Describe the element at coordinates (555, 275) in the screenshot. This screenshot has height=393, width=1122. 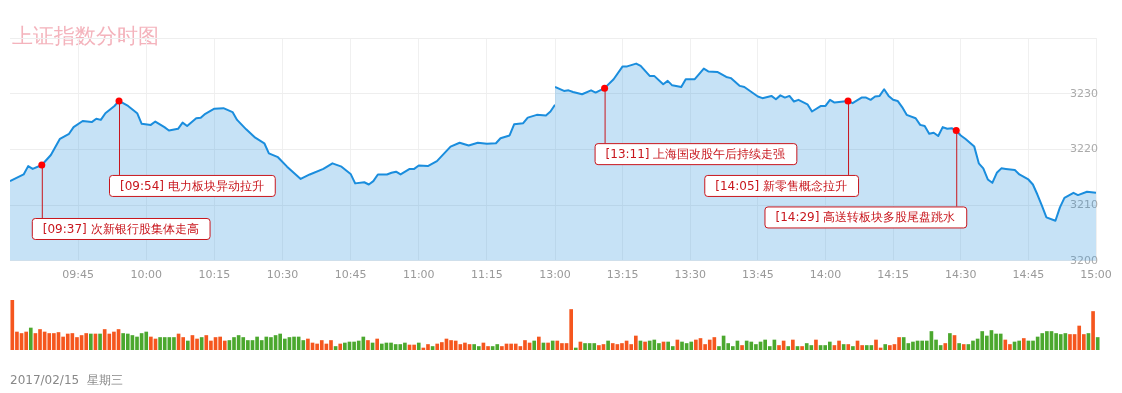
I see `x-tick-label: 13:00` at that location.